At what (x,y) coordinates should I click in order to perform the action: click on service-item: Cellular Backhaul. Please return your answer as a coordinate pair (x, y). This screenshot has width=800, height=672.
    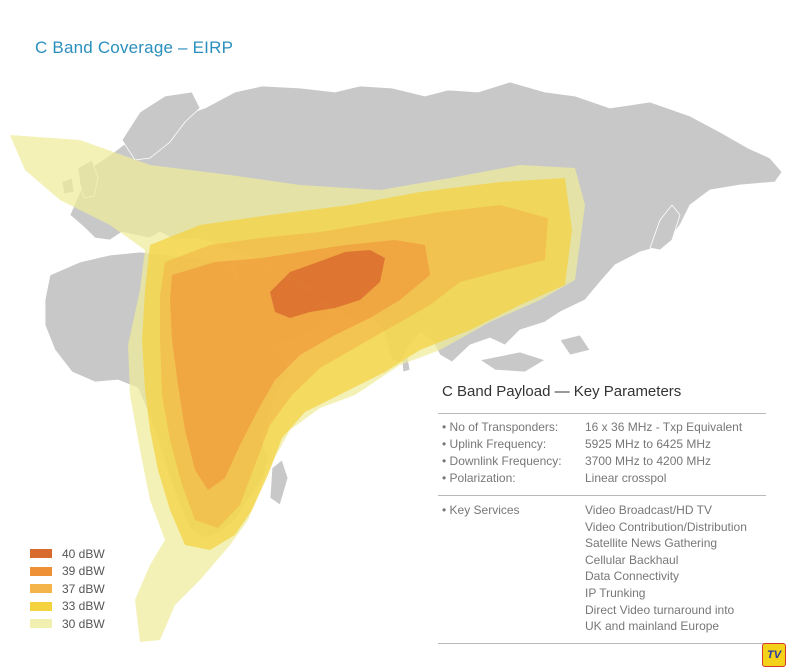
    Looking at the image, I should click on (632, 559).